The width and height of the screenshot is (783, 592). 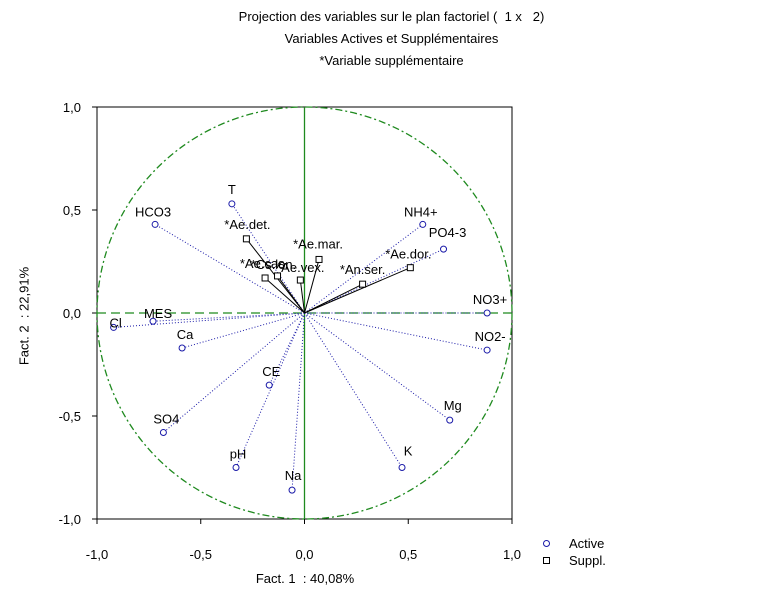 What do you see at coordinates (304, 554) in the screenshot?
I see `x-tick-label: 0,0` at bounding box center [304, 554].